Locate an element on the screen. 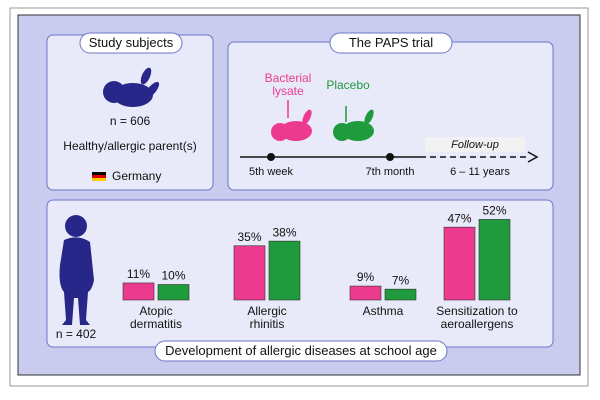 This screenshot has height=400, width=600. value-label: 52% is located at coordinates (494, 211).